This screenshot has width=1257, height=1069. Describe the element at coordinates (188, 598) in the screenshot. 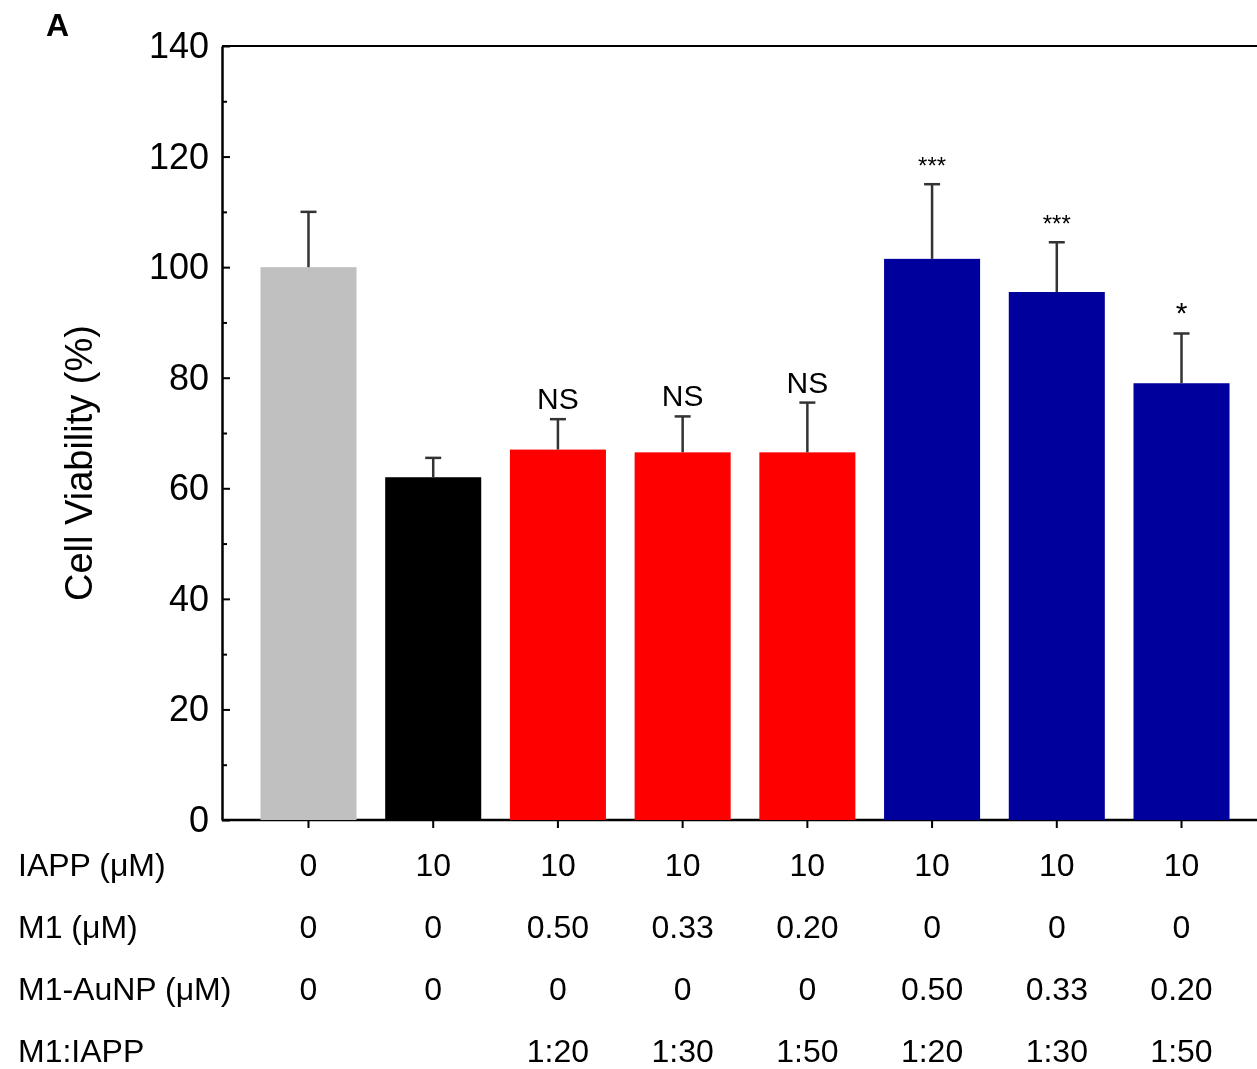

I see `y-tick-label: 40` at that location.